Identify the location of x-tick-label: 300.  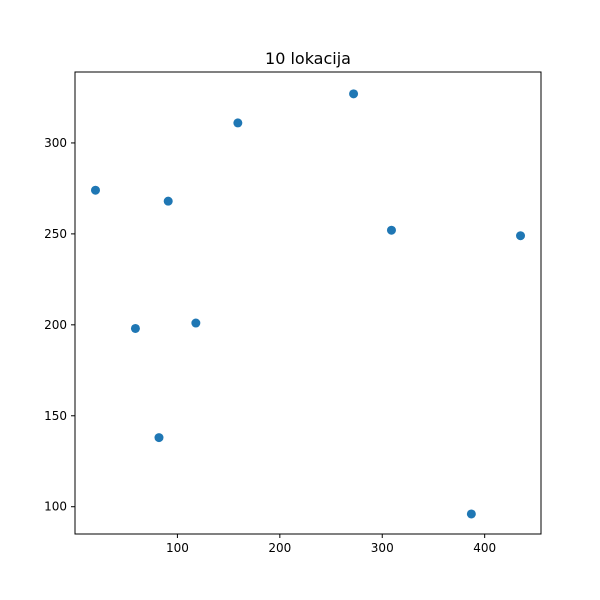
(382, 548).